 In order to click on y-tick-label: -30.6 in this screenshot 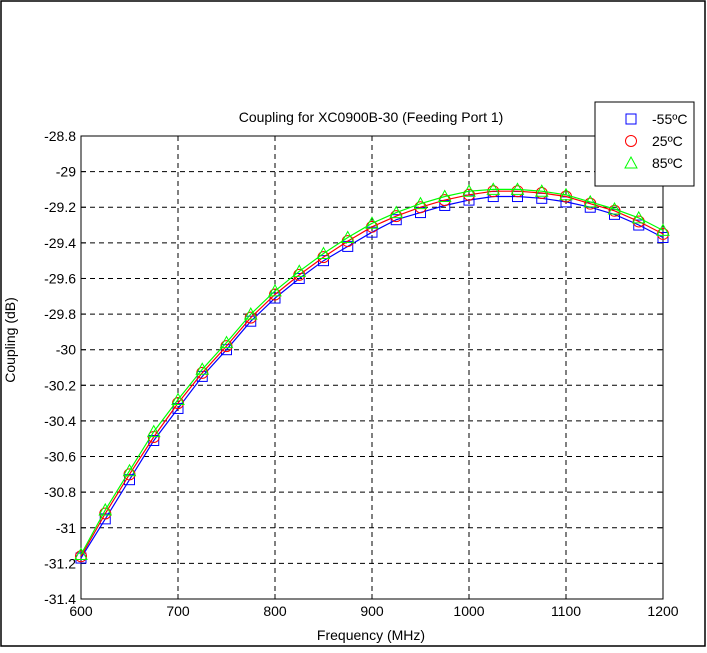, I will do `click(60, 457)`.